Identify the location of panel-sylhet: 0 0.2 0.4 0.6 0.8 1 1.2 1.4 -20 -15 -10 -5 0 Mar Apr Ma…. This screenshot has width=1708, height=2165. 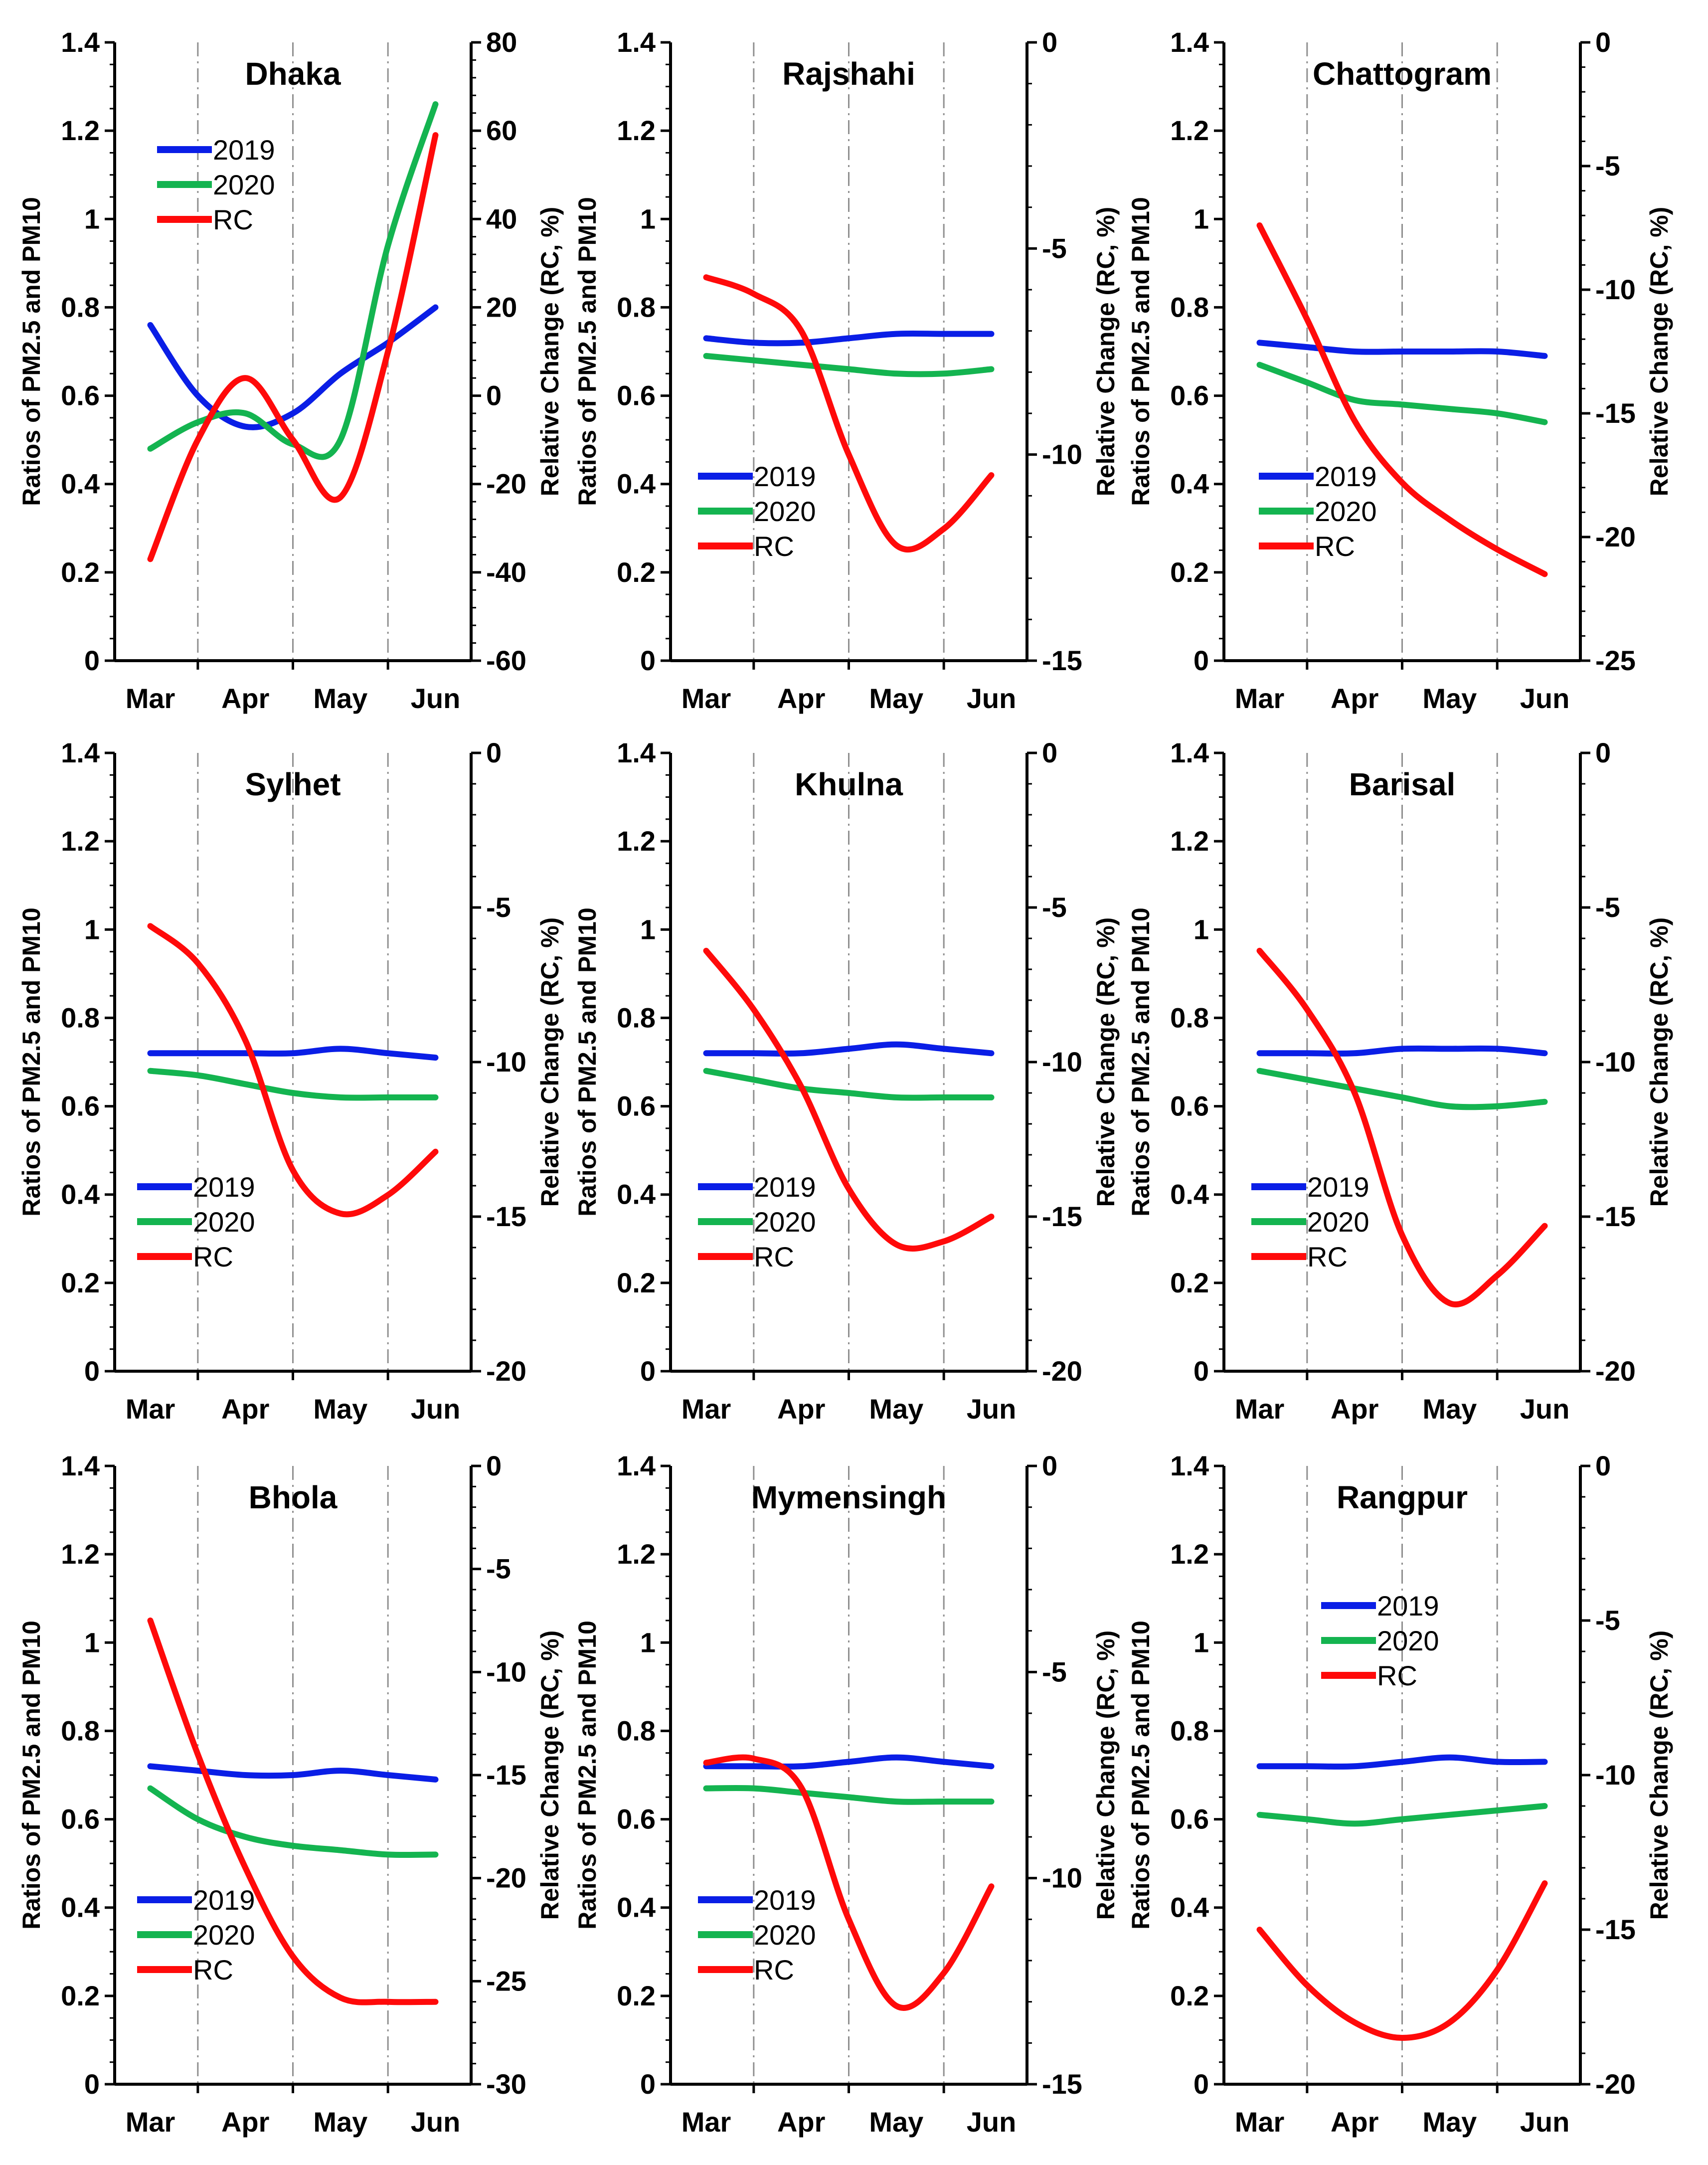
(290, 1081).